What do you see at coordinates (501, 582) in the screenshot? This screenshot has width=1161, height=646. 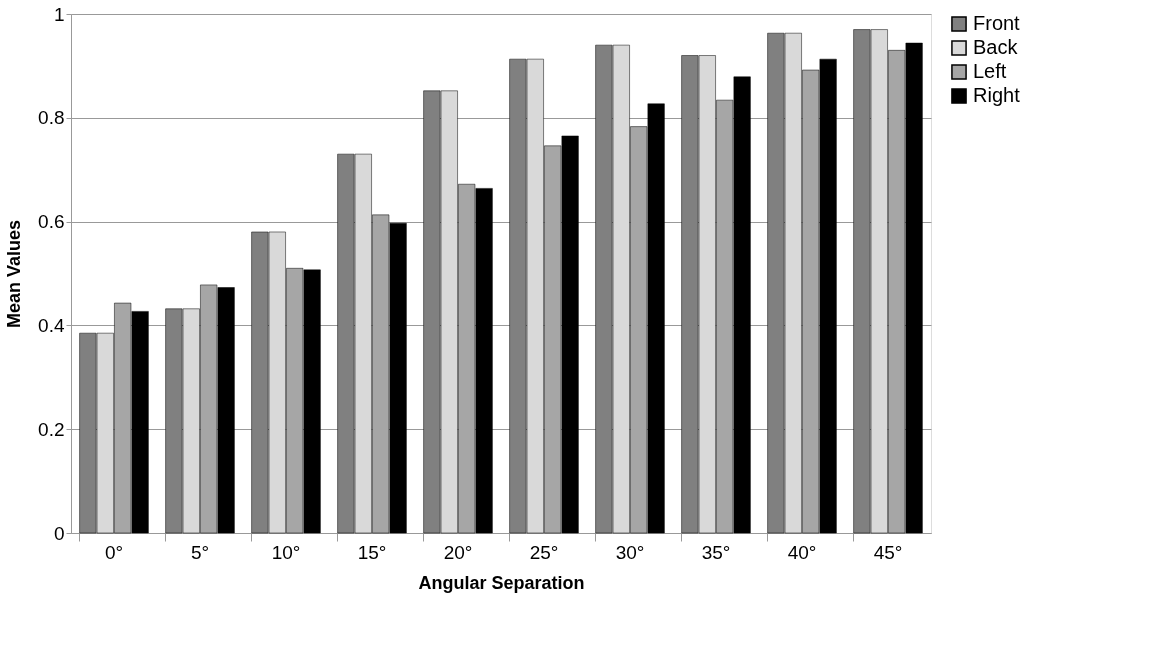 I see `x-axis-title: Angular Separation` at bounding box center [501, 582].